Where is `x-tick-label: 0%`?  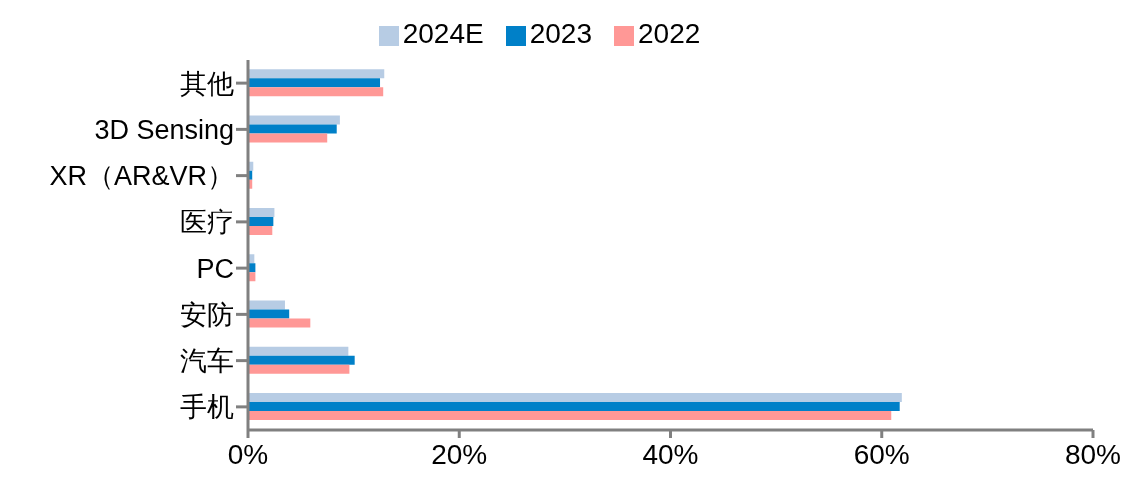 x-tick-label: 0% is located at coordinates (248, 454).